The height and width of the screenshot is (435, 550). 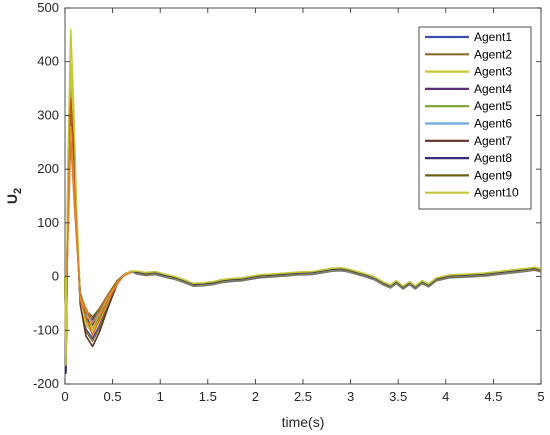 What do you see at coordinates (445, 396) in the screenshot?
I see `x-tick-label: 4` at bounding box center [445, 396].